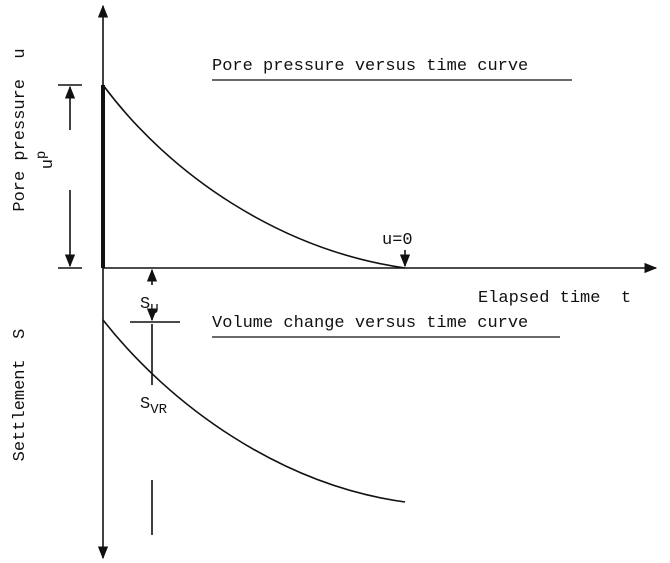 The image size is (670, 563). What do you see at coordinates (71, 160) in the screenshot?
I see `dim-gap` at bounding box center [71, 160].